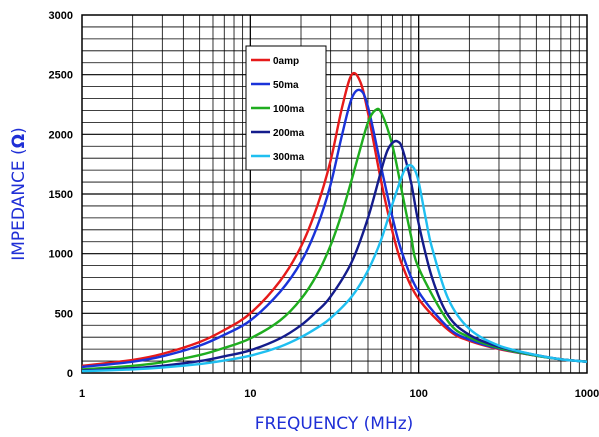 This screenshot has height=437, width=599. Describe the element at coordinates (418, 394) in the screenshot. I see `x-tick-label: 100` at that location.